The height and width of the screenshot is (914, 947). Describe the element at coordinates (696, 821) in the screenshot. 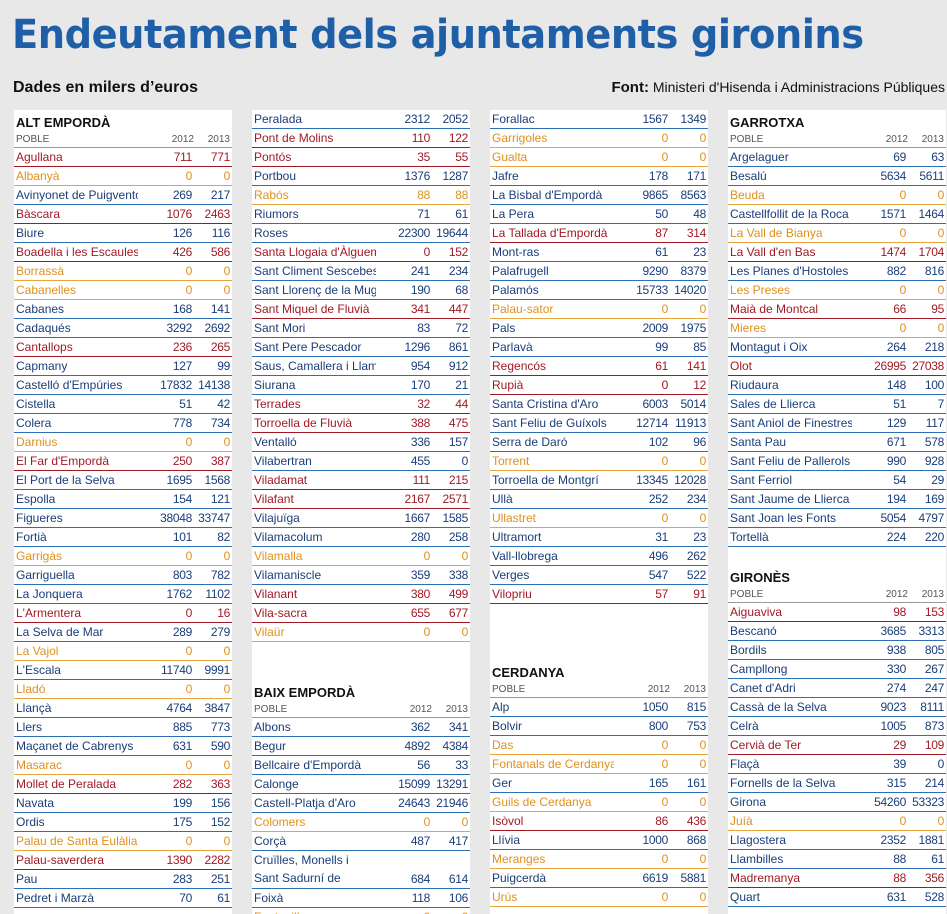

I see `debt-2013: 436` at that location.